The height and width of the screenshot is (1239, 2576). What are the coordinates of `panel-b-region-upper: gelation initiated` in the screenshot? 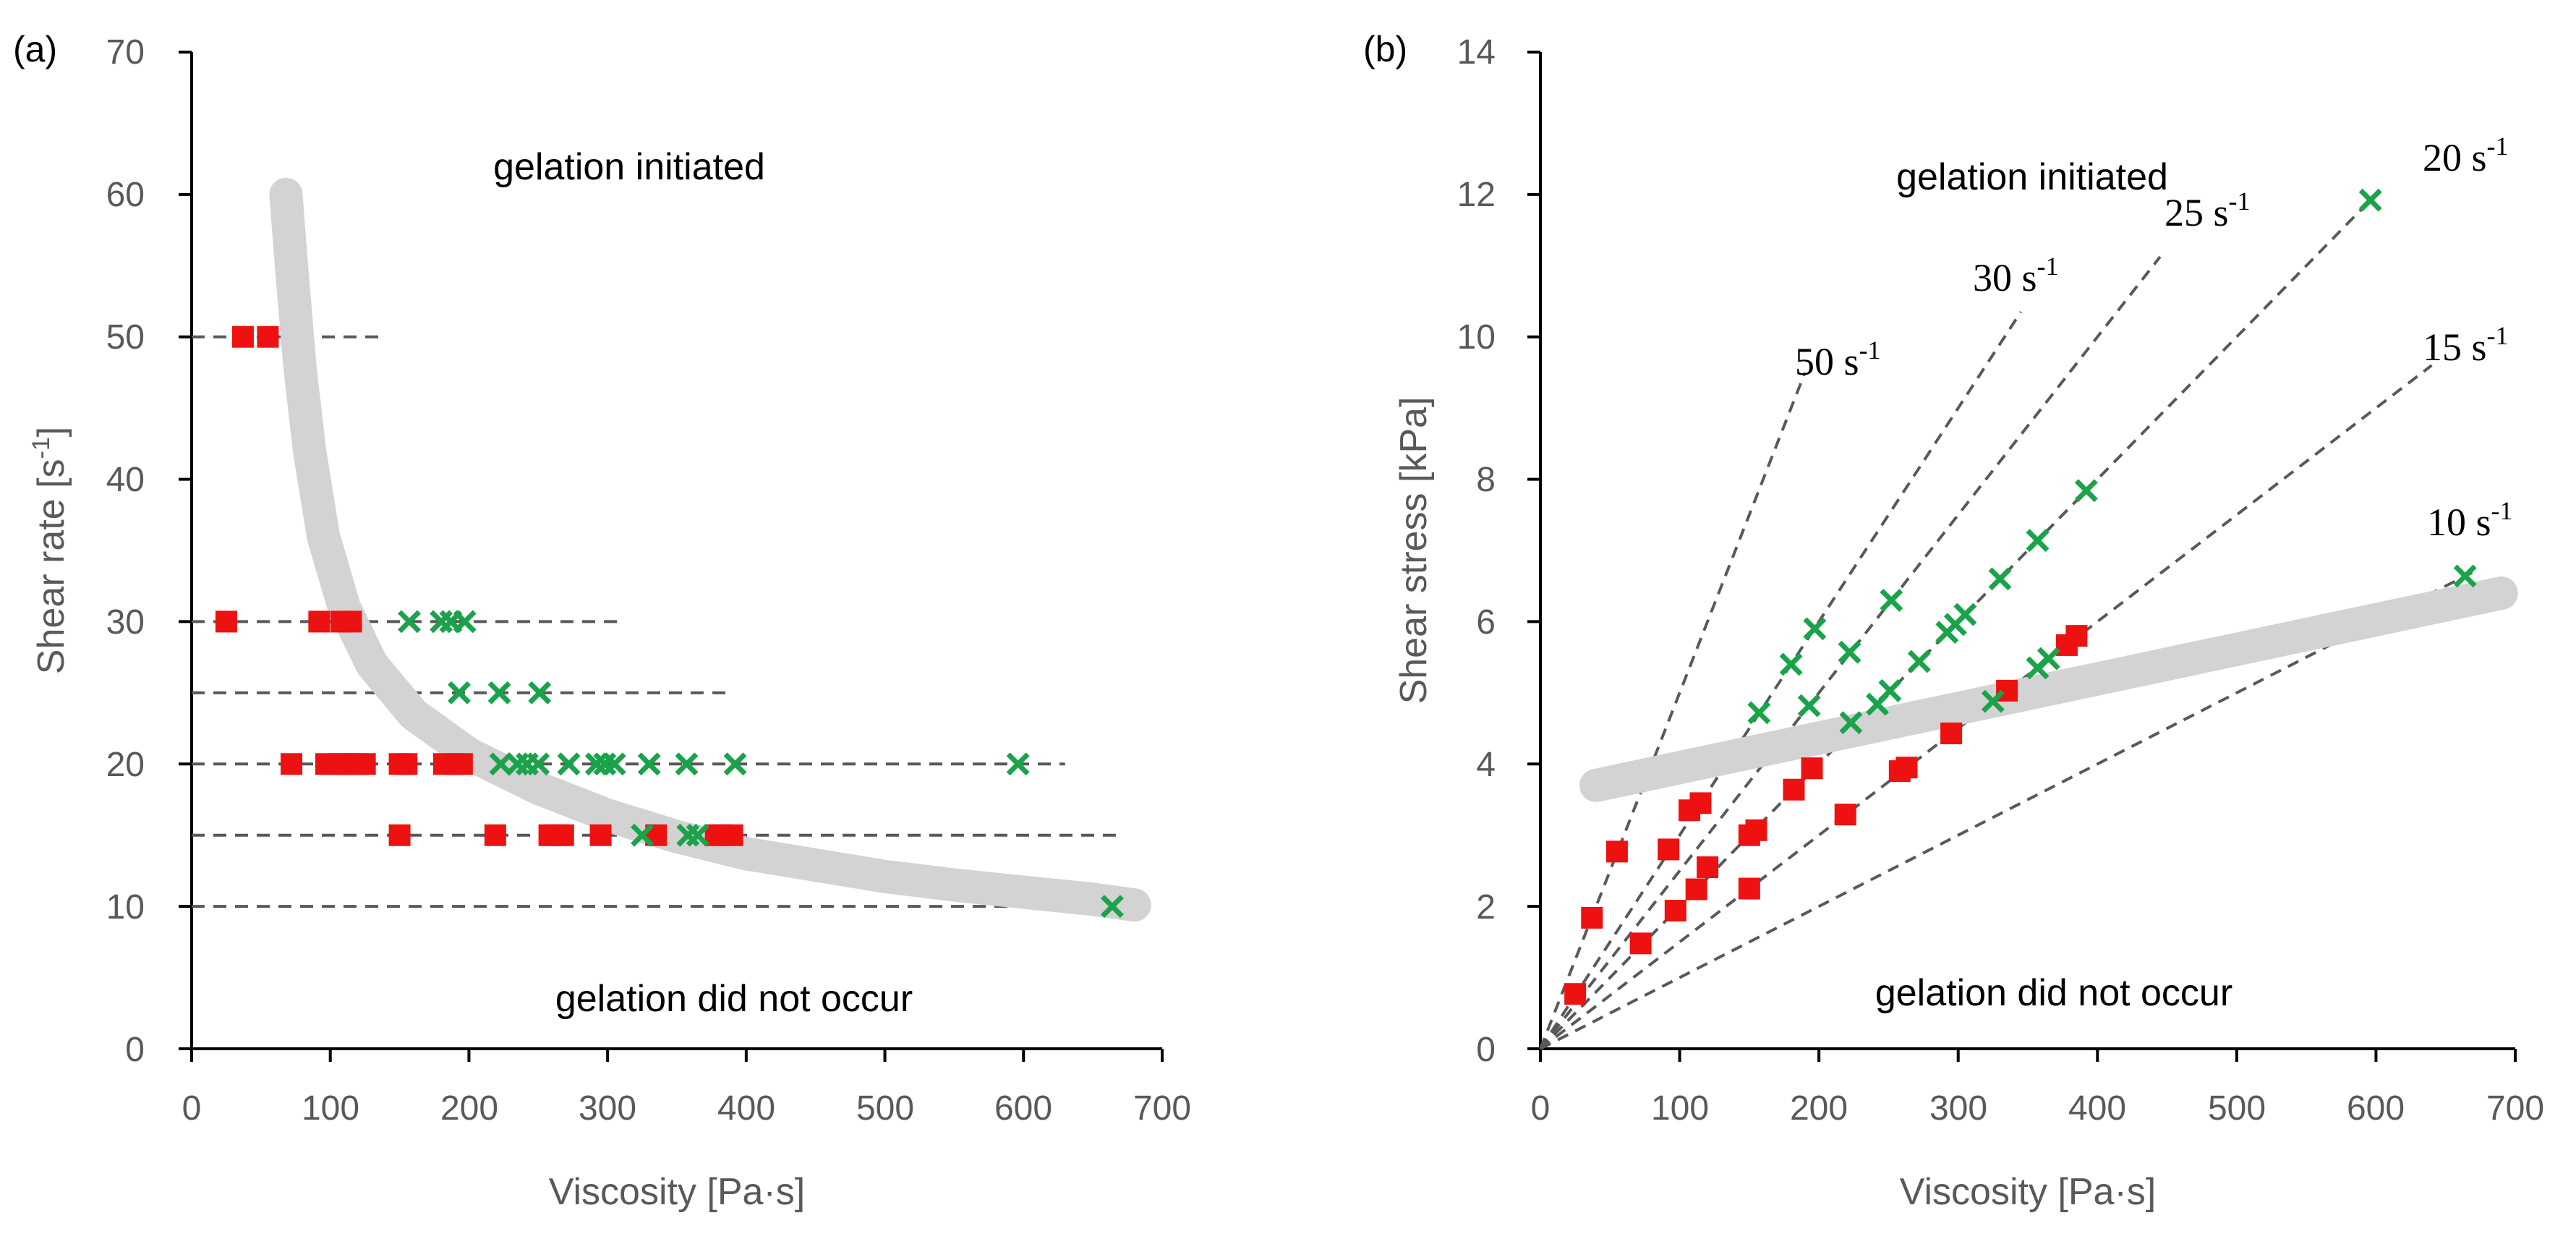 It's located at (2032, 177).